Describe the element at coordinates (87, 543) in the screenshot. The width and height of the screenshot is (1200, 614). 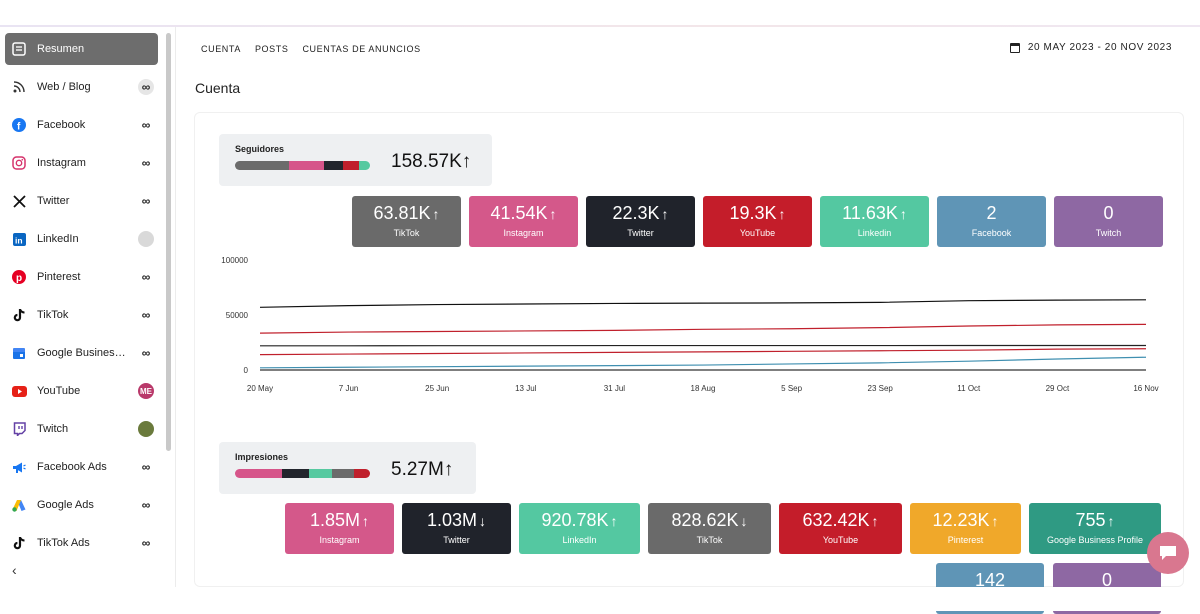
I see `sidebar-item-label: TikTok Ads` at that location.